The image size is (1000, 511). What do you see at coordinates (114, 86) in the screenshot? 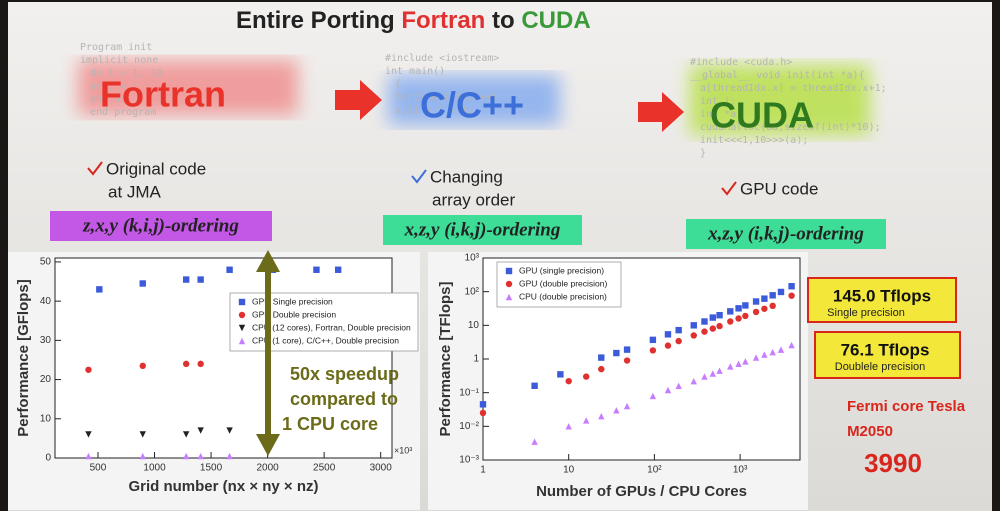
I see `code-line: a(i) = i` at bounding box center [114, 86].